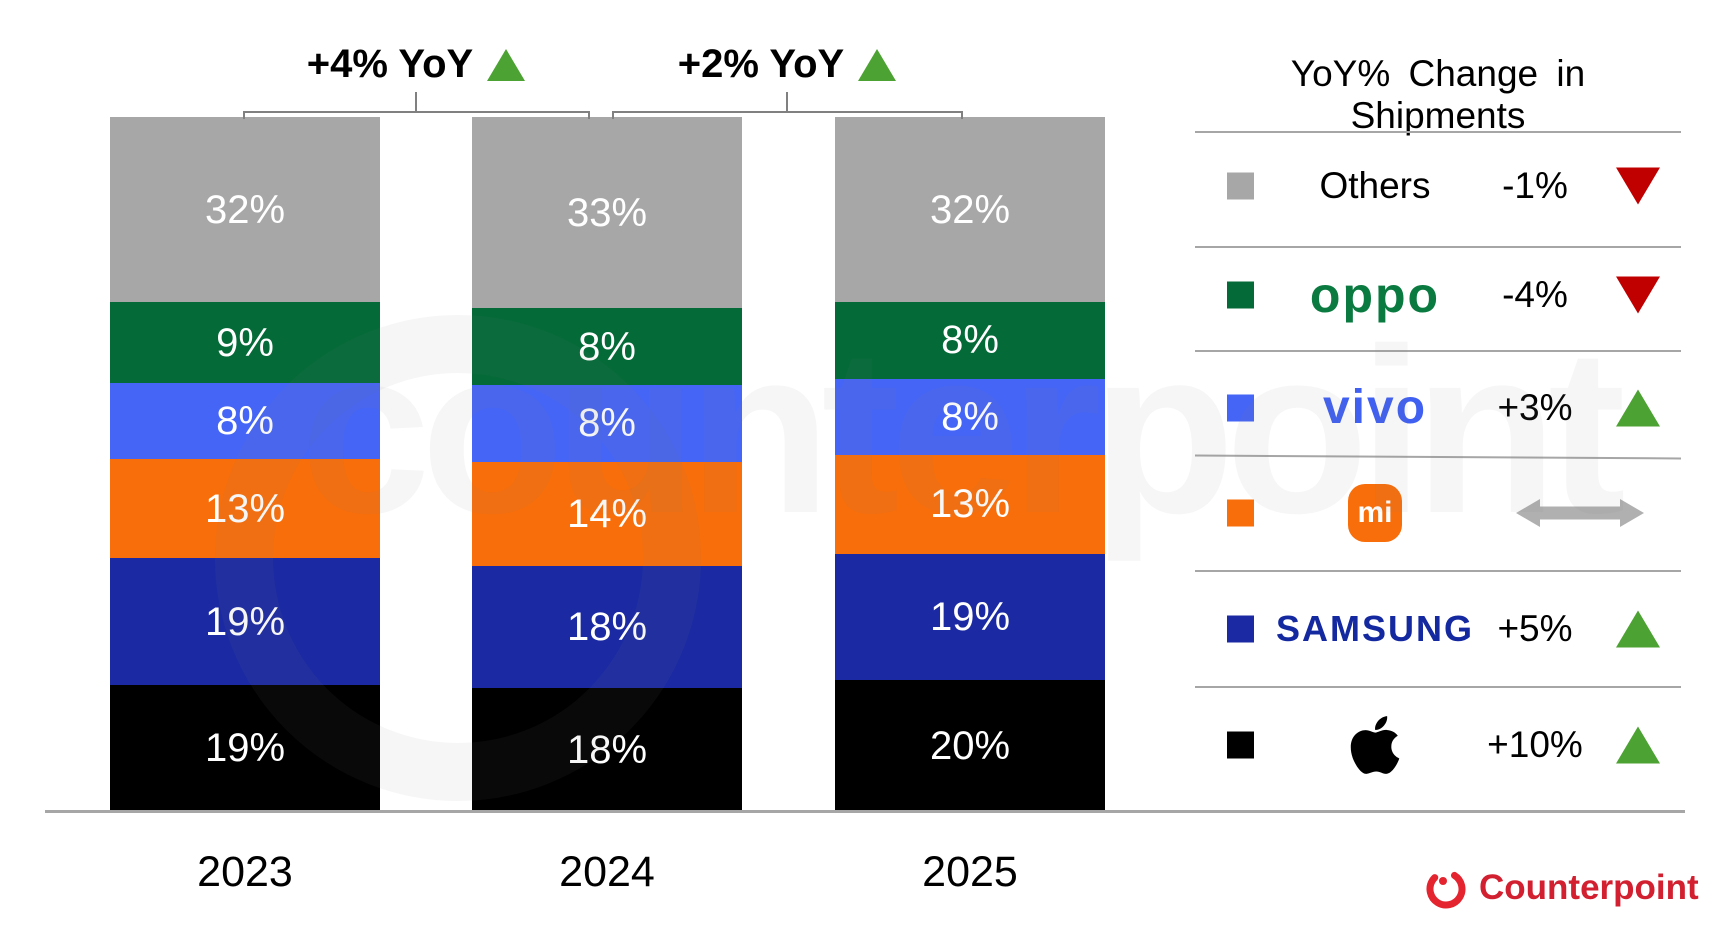  Describe the element at coordinates (1375, 407) in the screenshot. I see `vivo-logo: vivo` at that location.